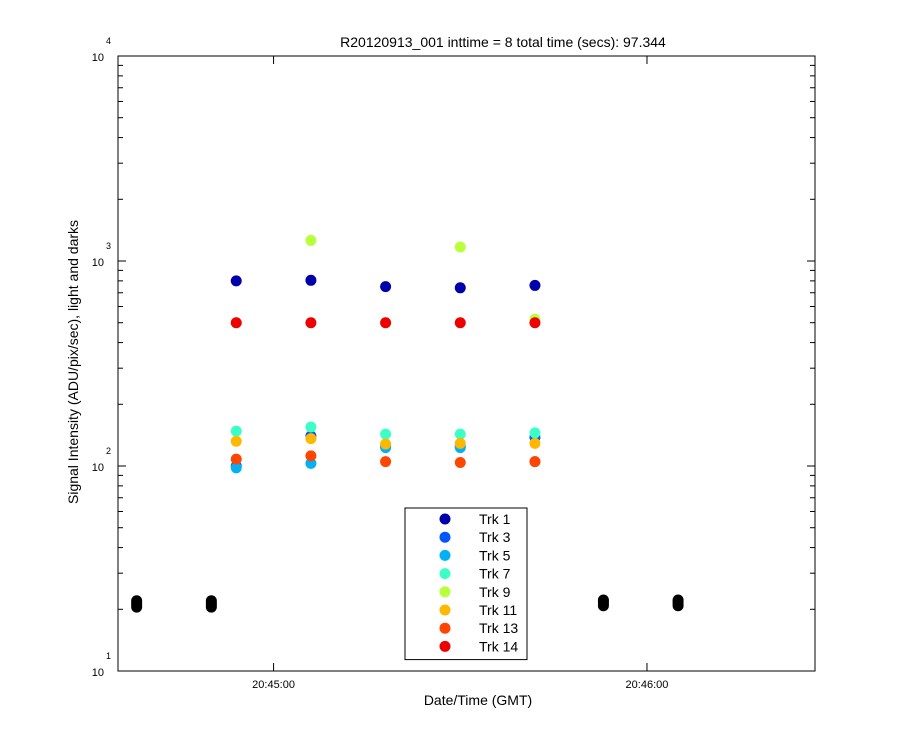 This screenshot has width=900, height=750. I want to click on legend-label: Trk 11, so click(498, 610).